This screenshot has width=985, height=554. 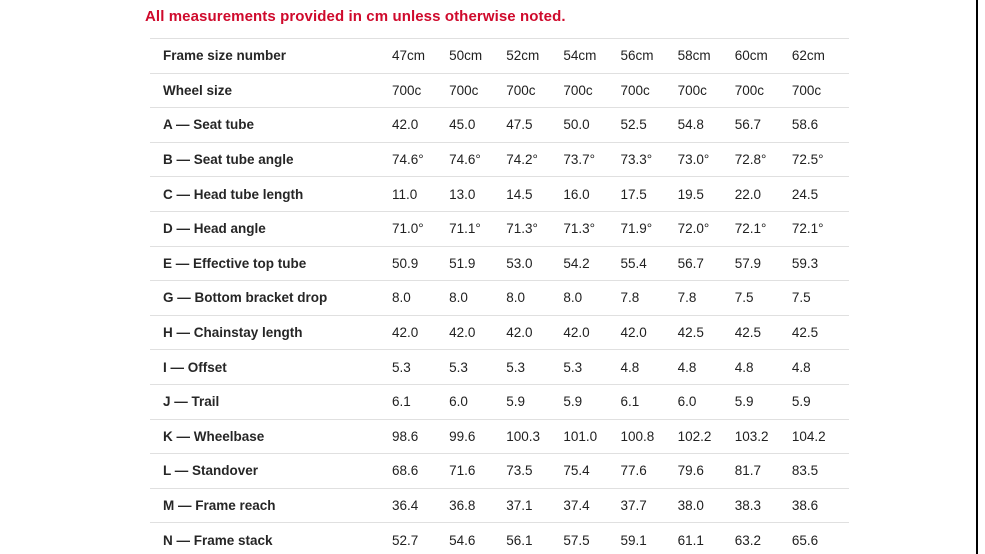 I want to click on row-value: 74.6°, so click(x=465, y=160).